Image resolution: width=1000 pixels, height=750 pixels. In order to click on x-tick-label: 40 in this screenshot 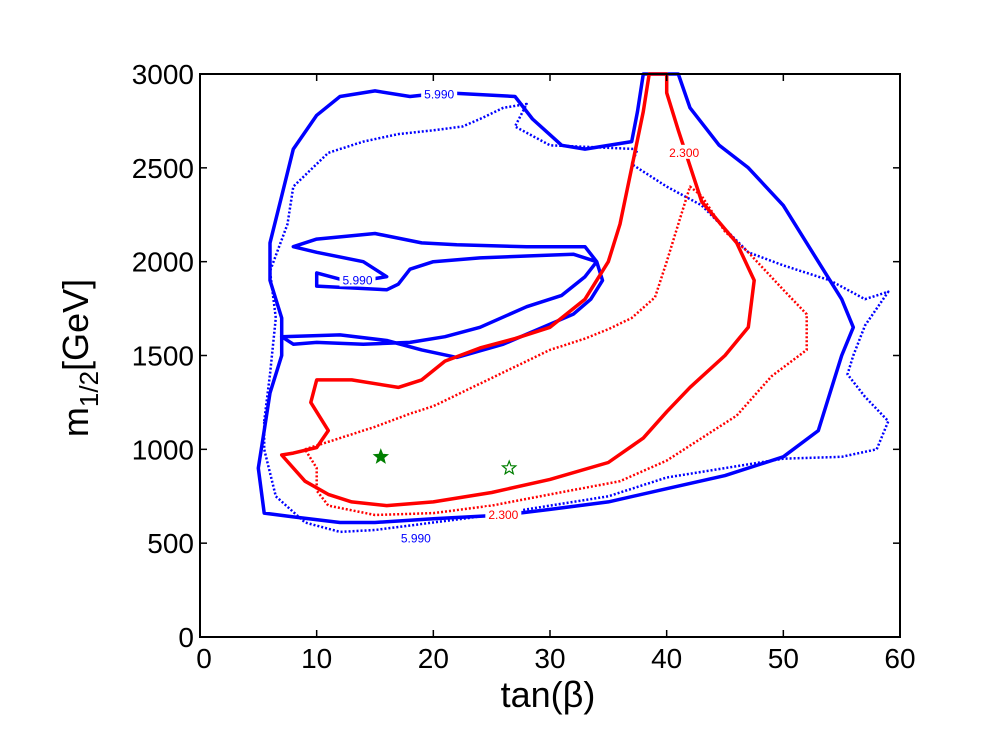, I will do `click(666, 658)`.